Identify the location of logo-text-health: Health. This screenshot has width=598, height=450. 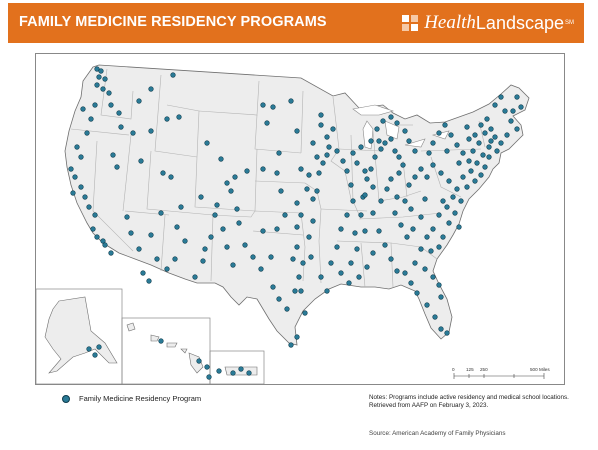
(450, 22).